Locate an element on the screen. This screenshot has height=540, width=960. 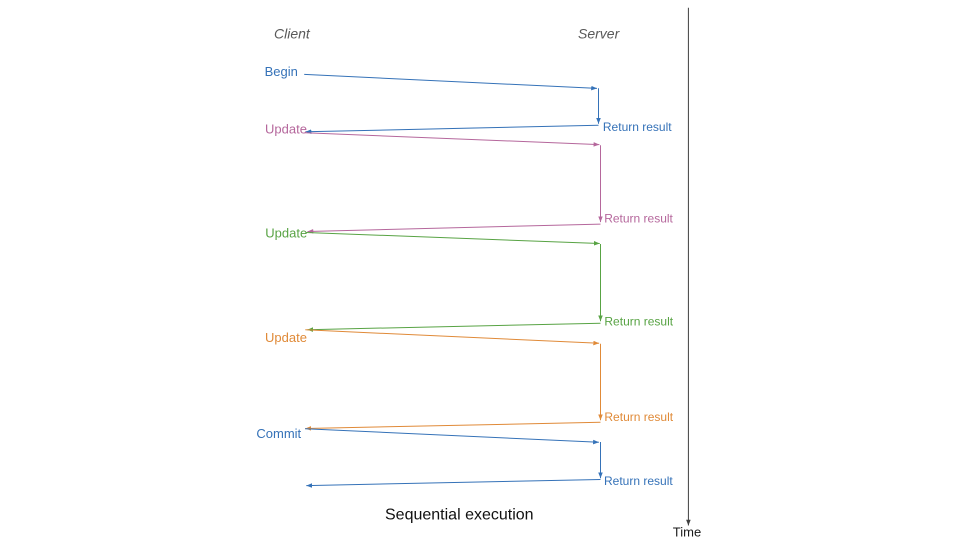
svg-text: Client is located at coordinates (292, 34).